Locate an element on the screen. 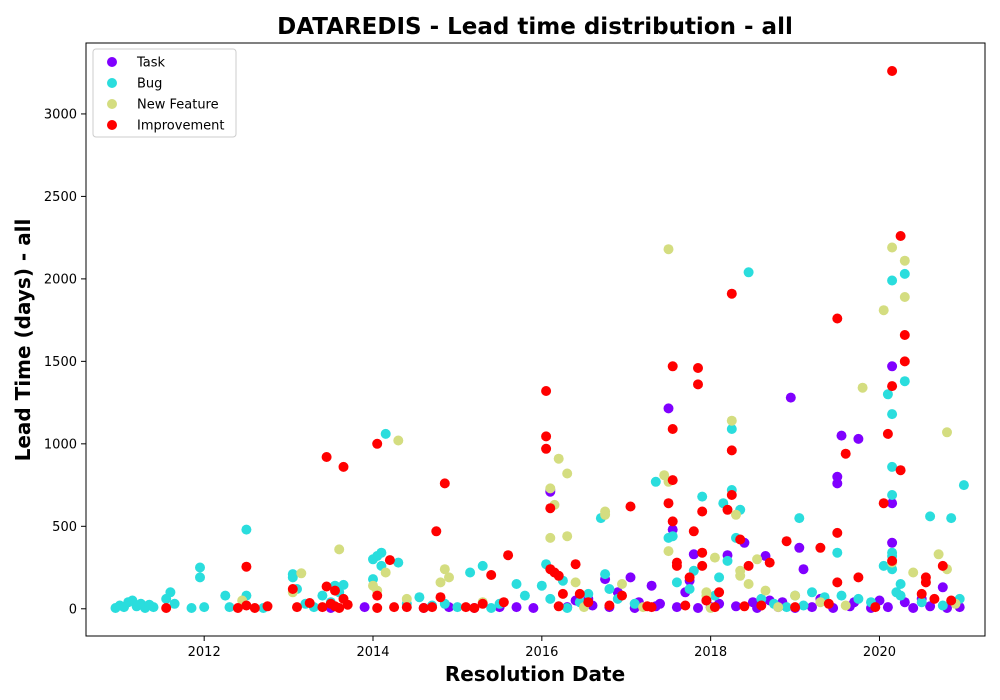 This screenshot has width=1000, height=700. y-axis-ticks: 0 500 1000 1500 2000 2500 3000 is located at coordinates (65, 362).